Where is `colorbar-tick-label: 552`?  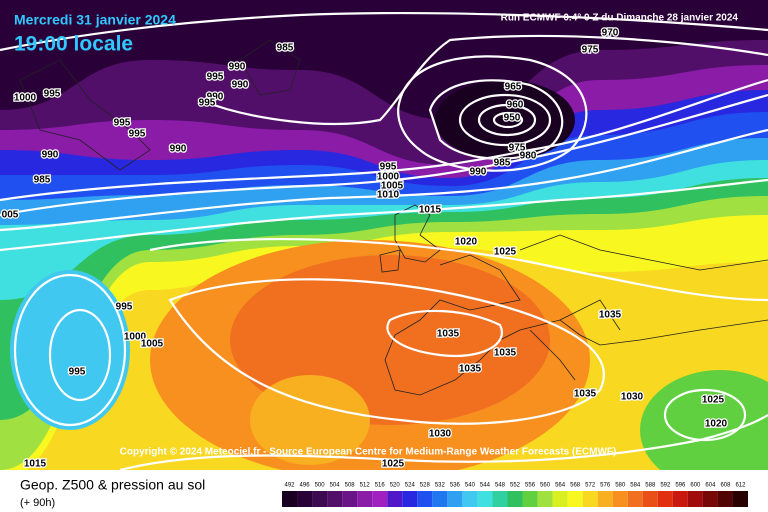 colorbar-tick-label: 552 is located at coordinates (515, 486).